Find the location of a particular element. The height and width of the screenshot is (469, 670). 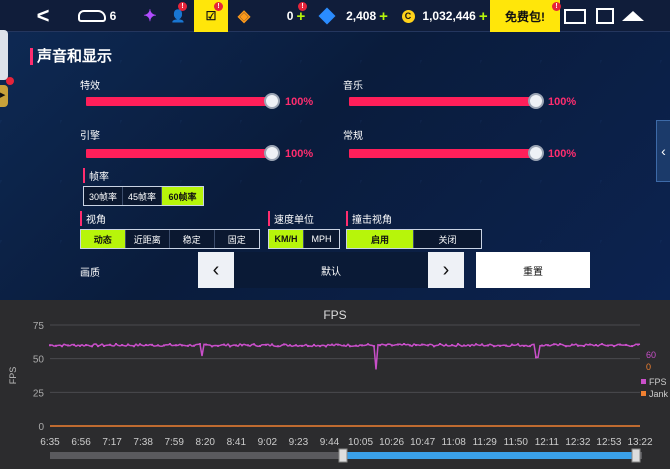

engine-label: 引擎 is located at coordinates (90, 136).